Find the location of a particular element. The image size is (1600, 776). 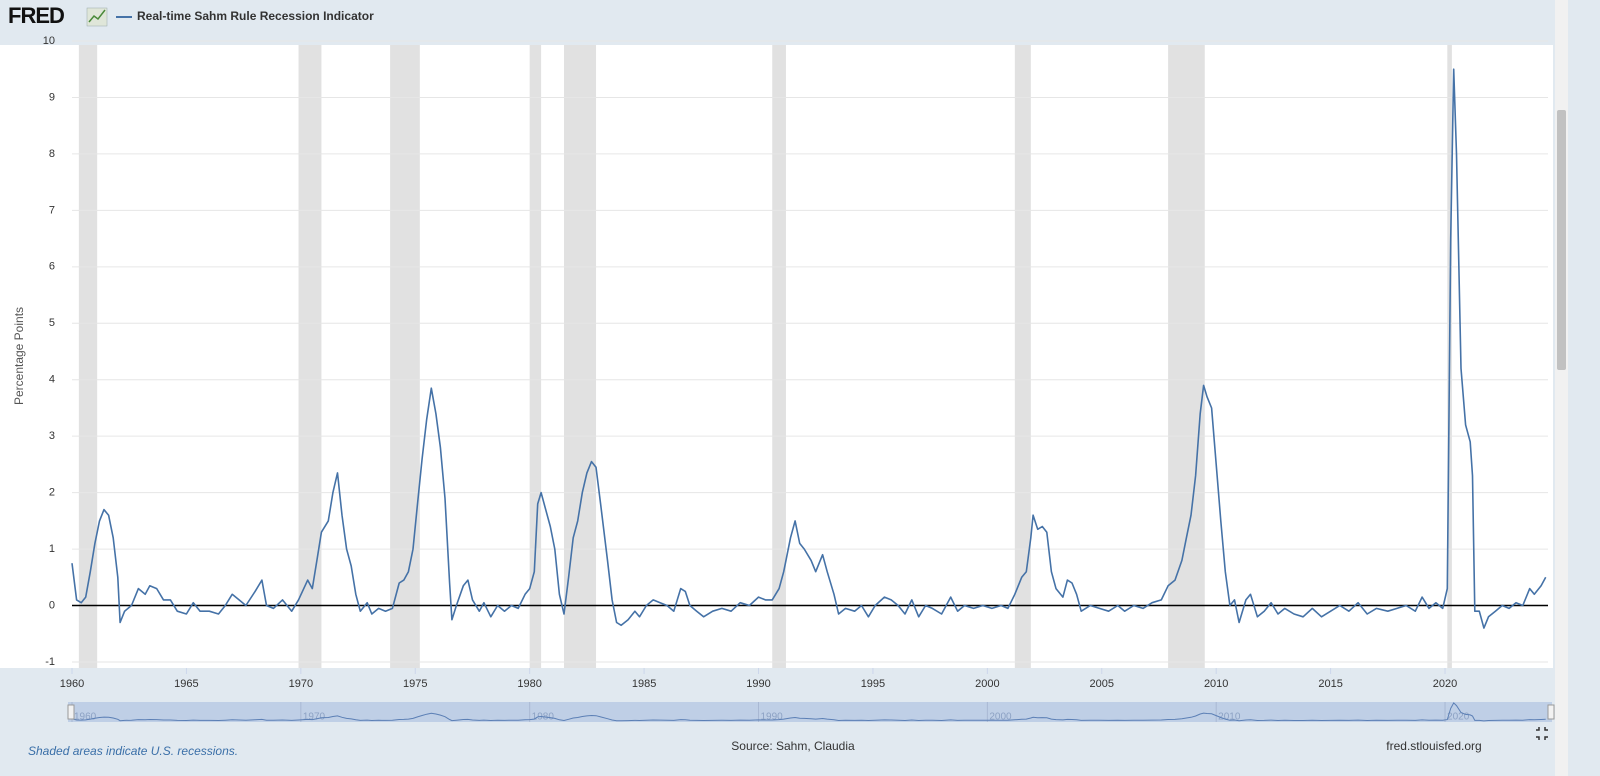

navigator-tick-label: 2010 is located at coordinates (1229, 717).